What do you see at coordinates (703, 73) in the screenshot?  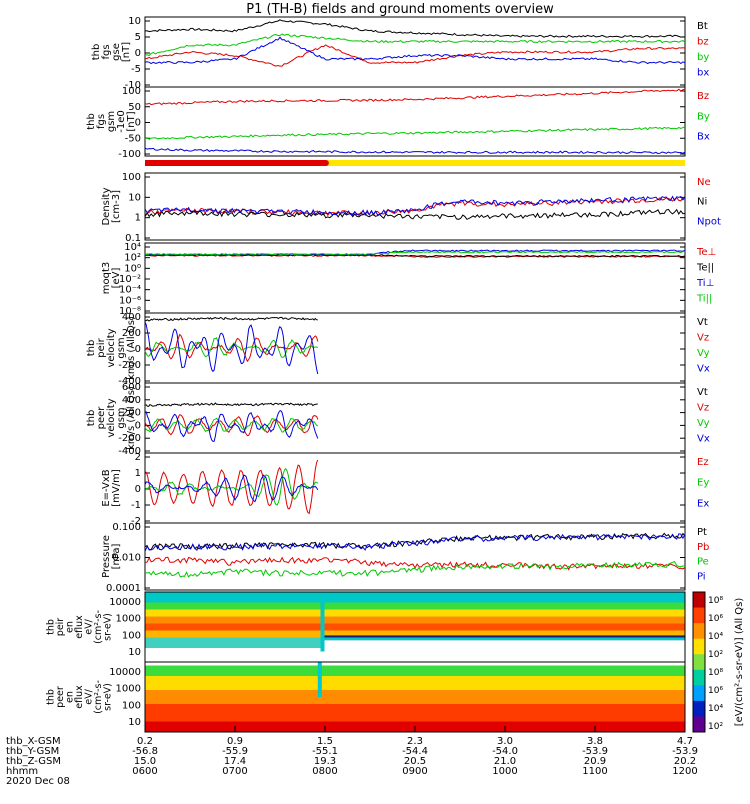 I see `legend-label: bx` at bounding box center [703, 73].